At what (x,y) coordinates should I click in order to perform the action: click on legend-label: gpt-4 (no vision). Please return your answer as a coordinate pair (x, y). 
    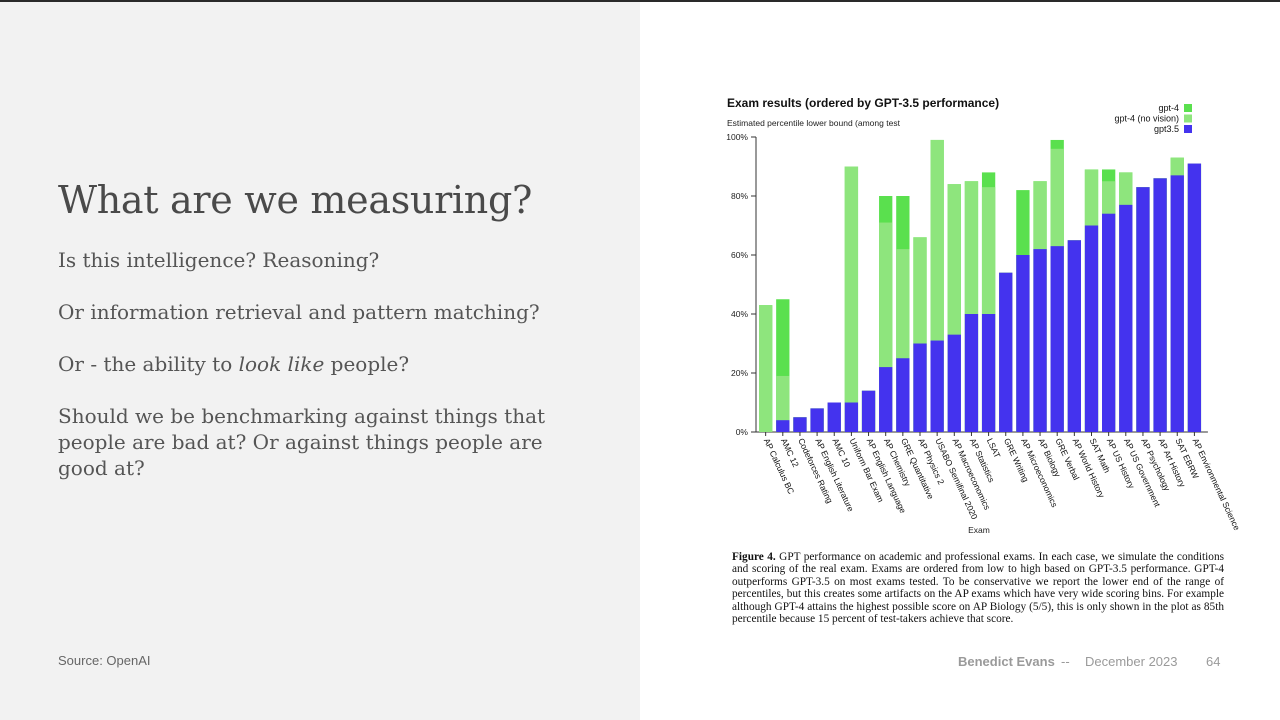
    Looking at the image, I should click on (1146, 119).